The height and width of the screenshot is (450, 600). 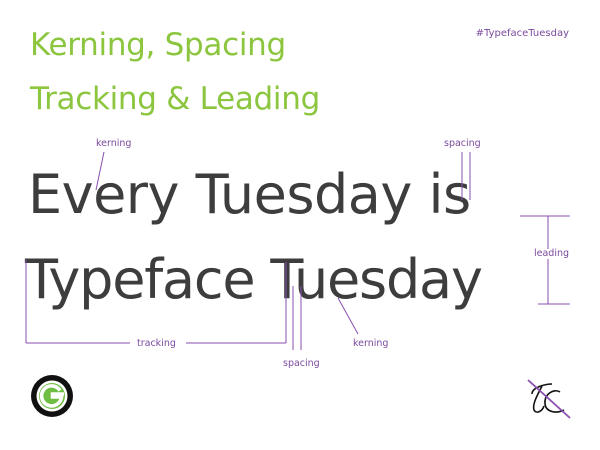 I want to click on label-kerning-top: kerning, so click(x=114, y=143).